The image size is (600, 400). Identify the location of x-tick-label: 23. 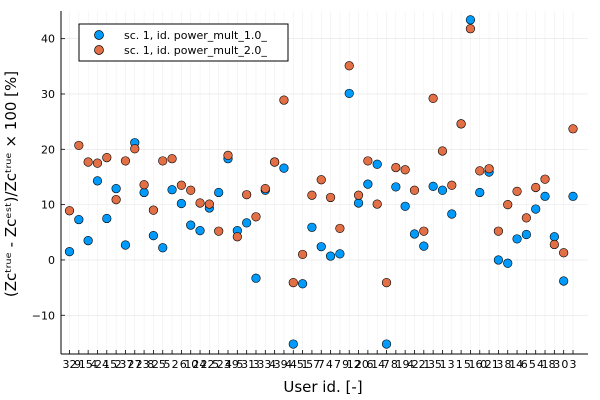
(143, 364).